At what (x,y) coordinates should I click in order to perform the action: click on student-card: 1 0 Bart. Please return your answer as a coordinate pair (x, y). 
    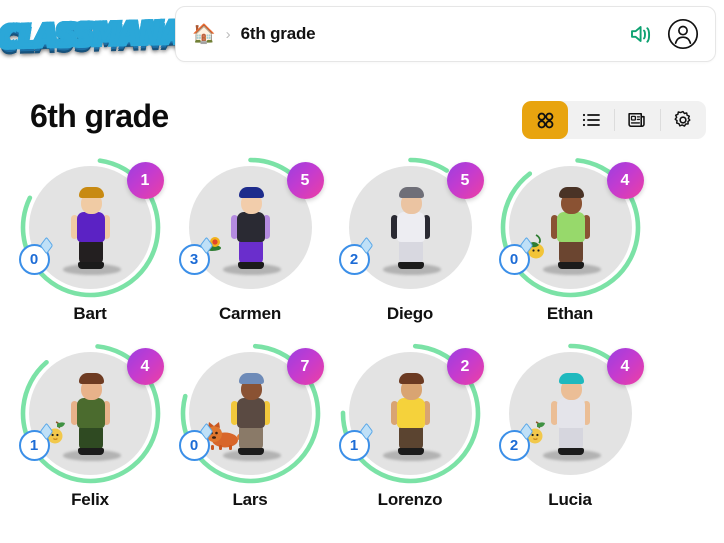
    Looking at the image, I should click on (90, 240).